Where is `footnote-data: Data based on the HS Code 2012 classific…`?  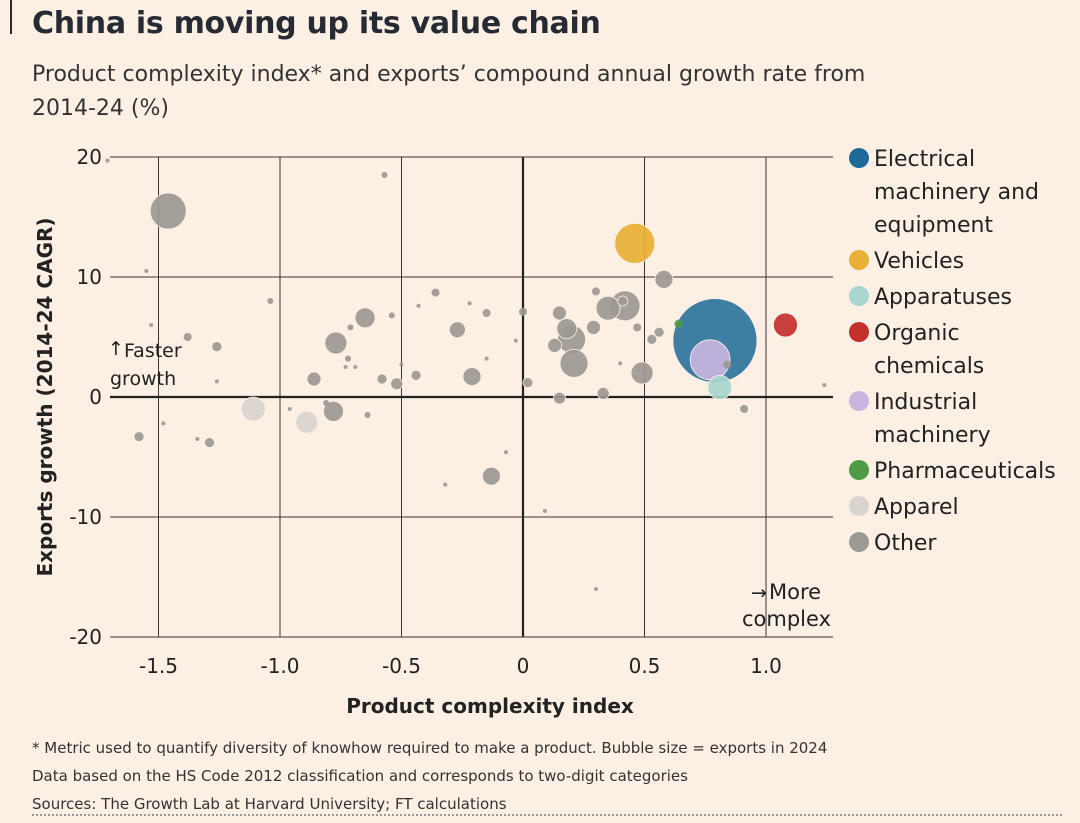
footnote-data: Data based on the HS Code 2012 classific… is located at coordinates (360, 776).